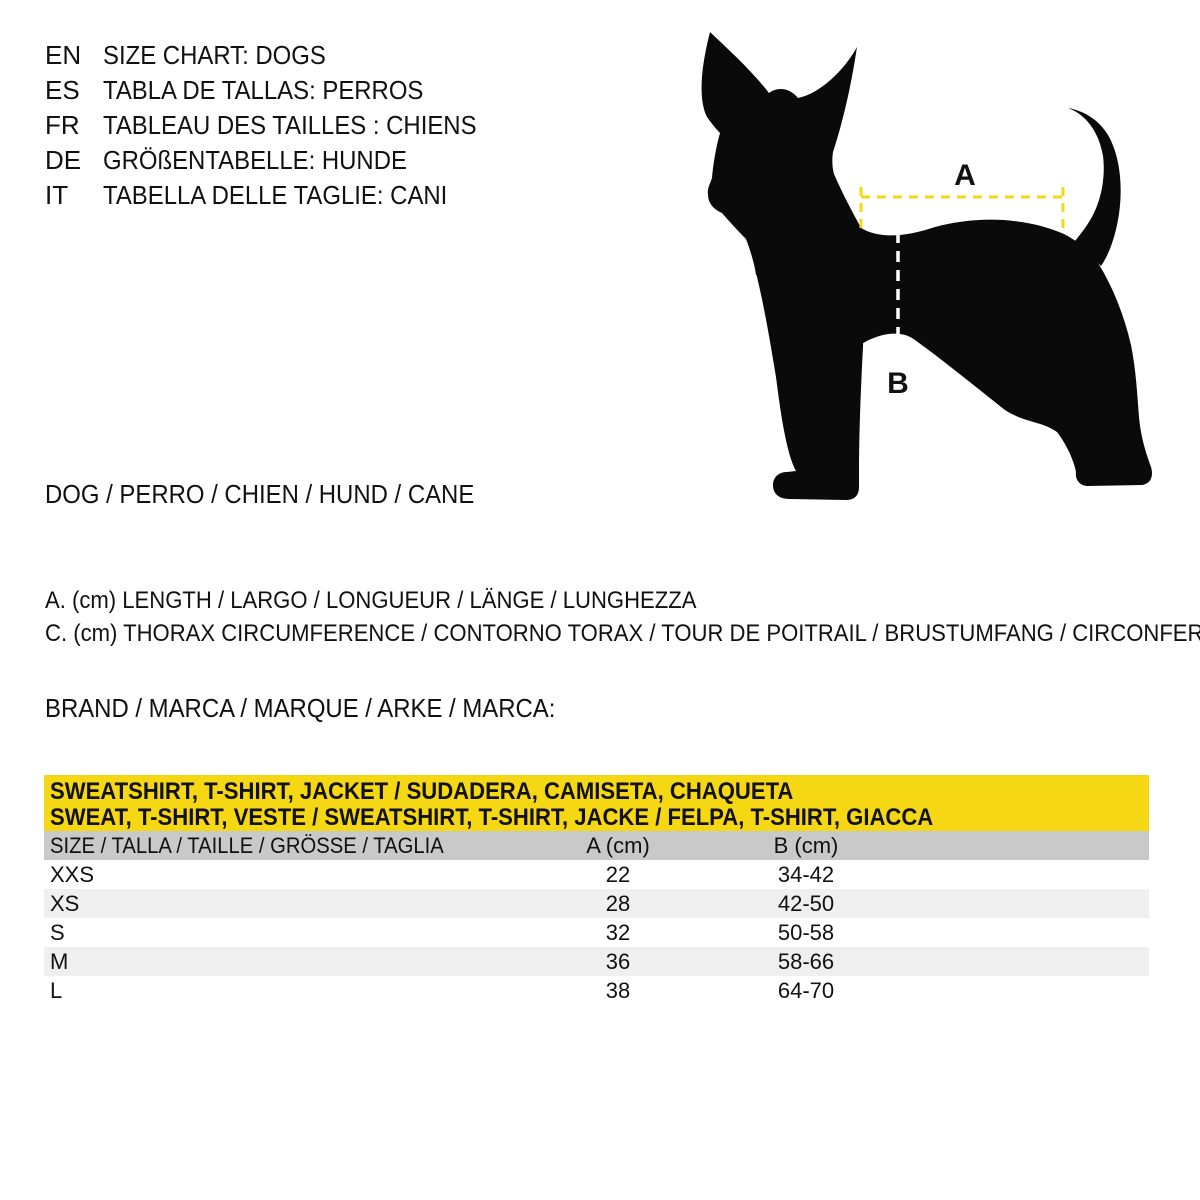  Describe the element at coordinates (618, 903) in the screenshot. I see `cell-a: 28` at that location.